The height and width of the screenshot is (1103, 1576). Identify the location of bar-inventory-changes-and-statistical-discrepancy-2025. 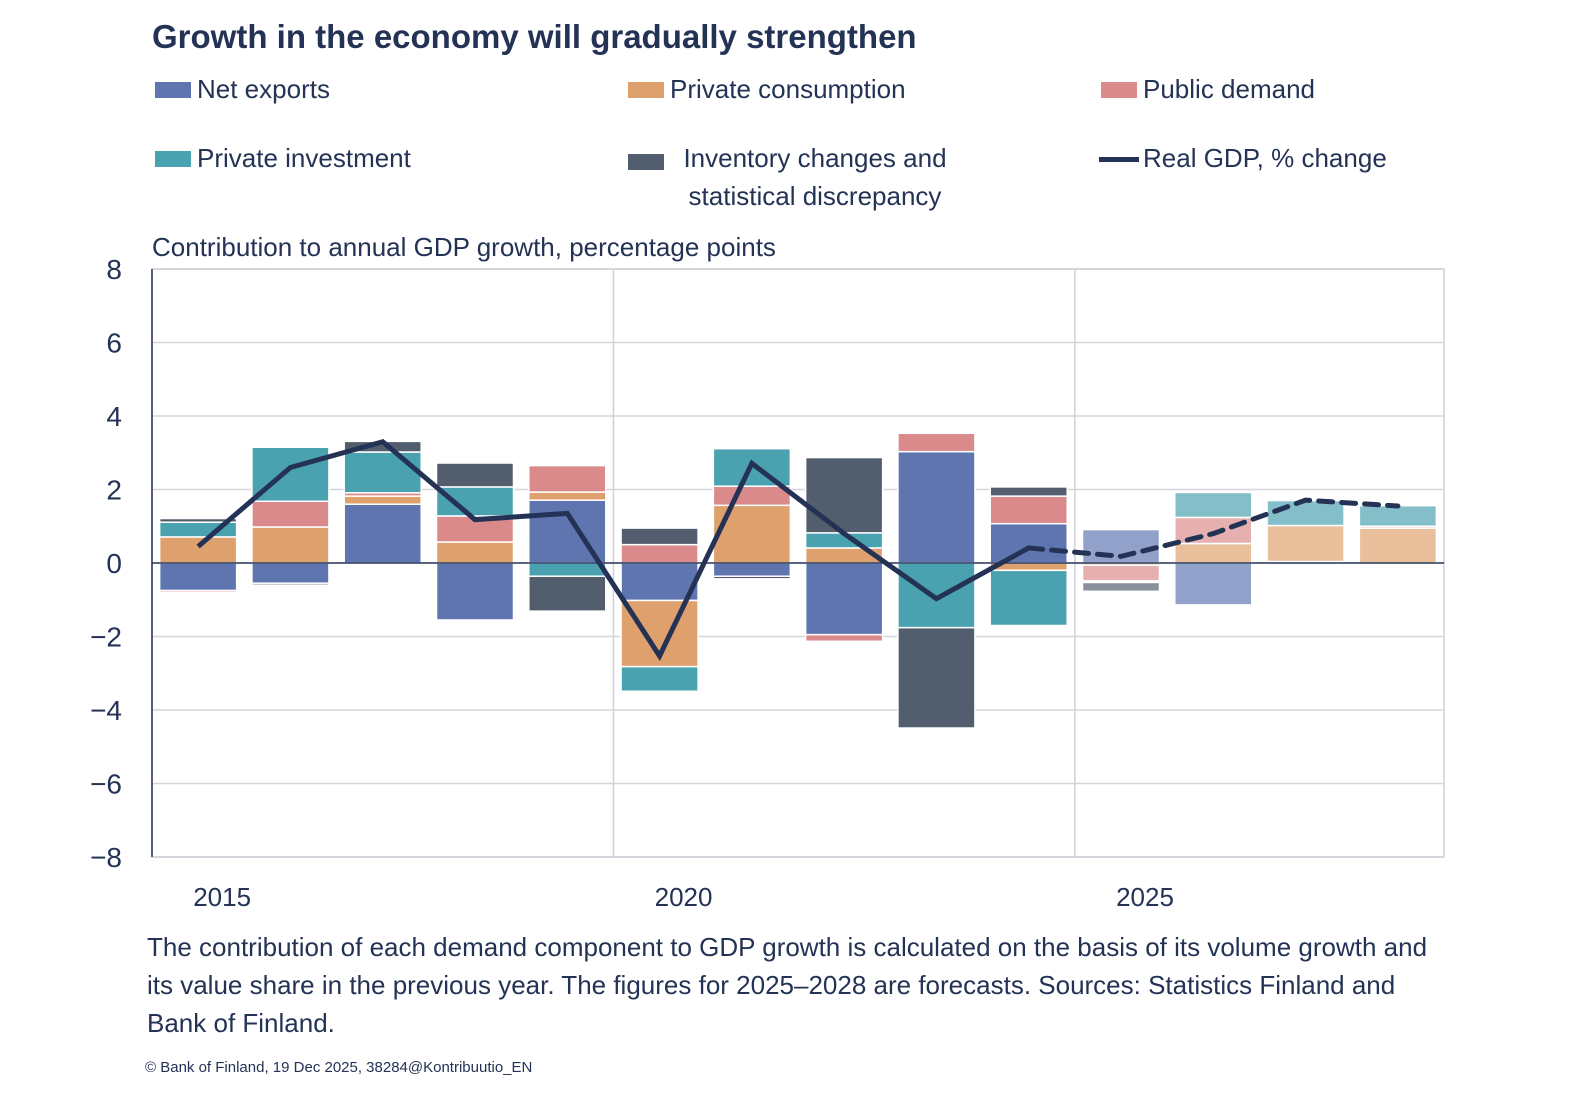
(1121, 587).